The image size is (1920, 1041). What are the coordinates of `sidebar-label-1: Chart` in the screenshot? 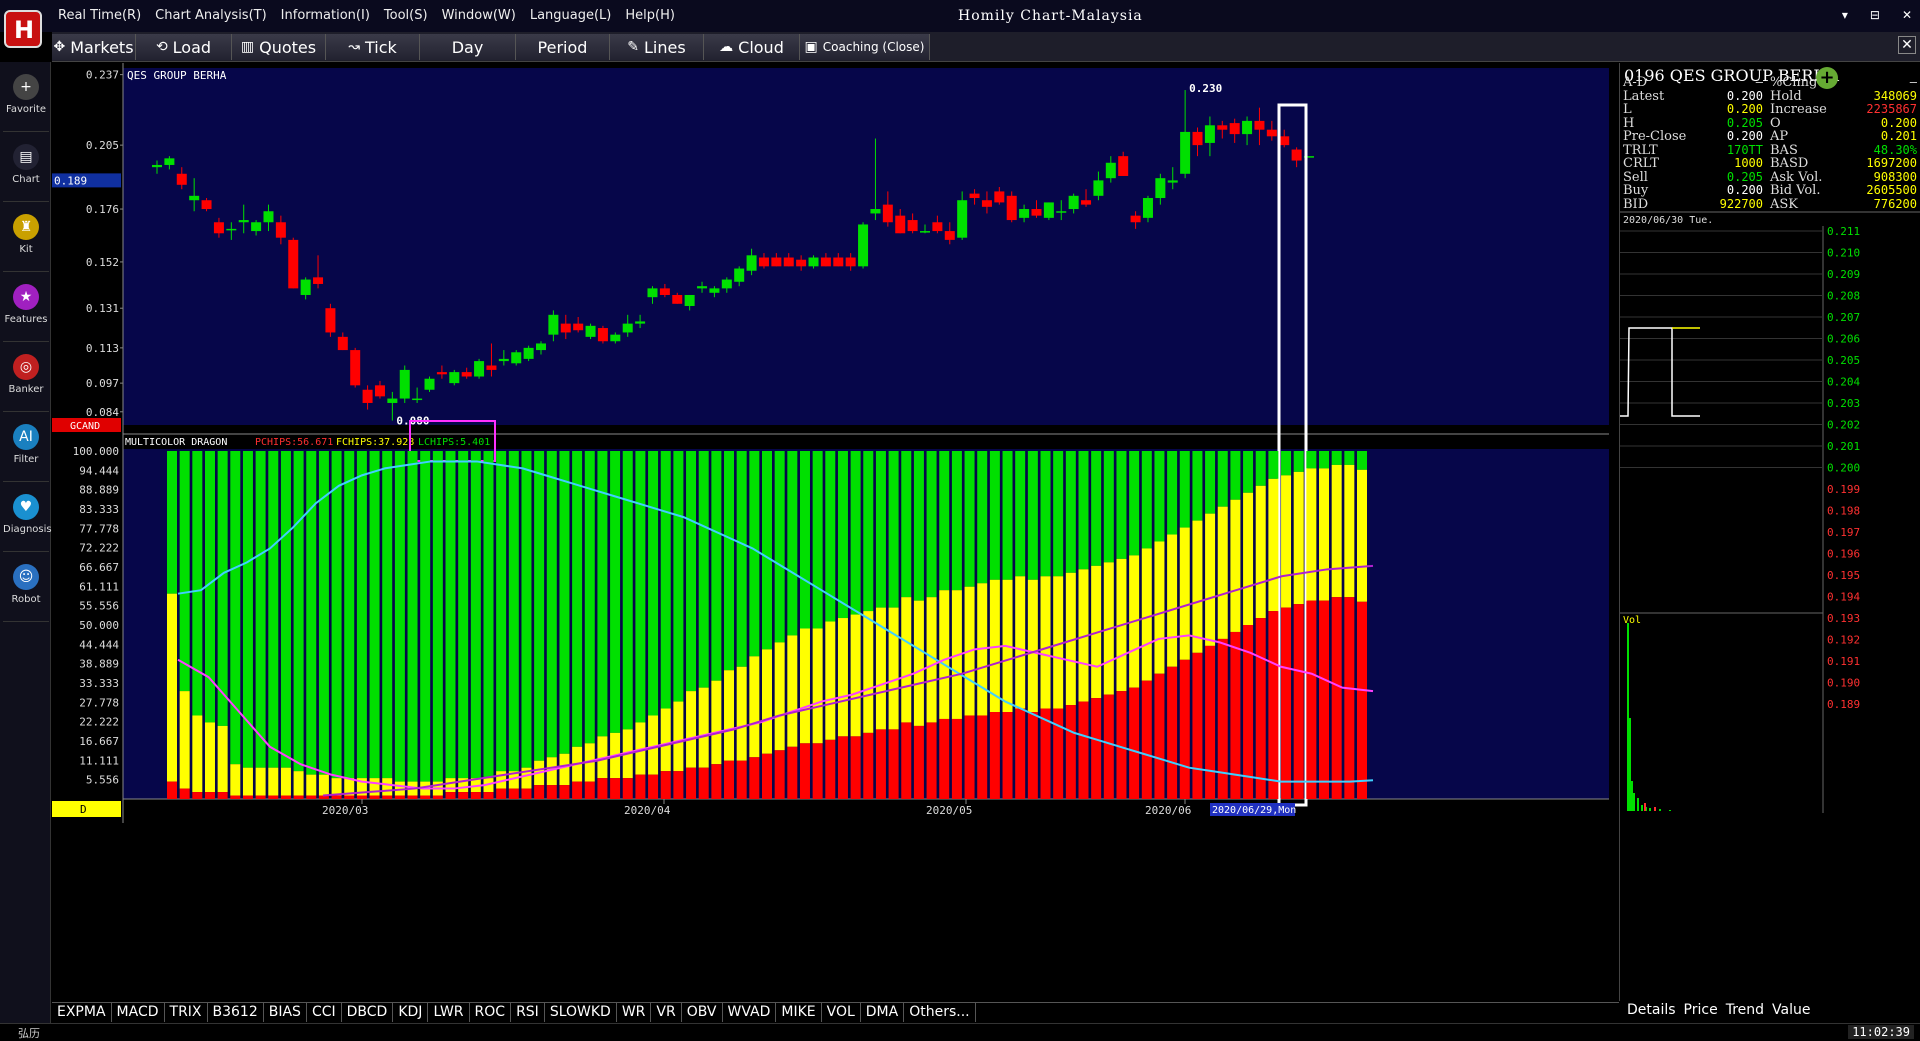 It's located at (26, 179).